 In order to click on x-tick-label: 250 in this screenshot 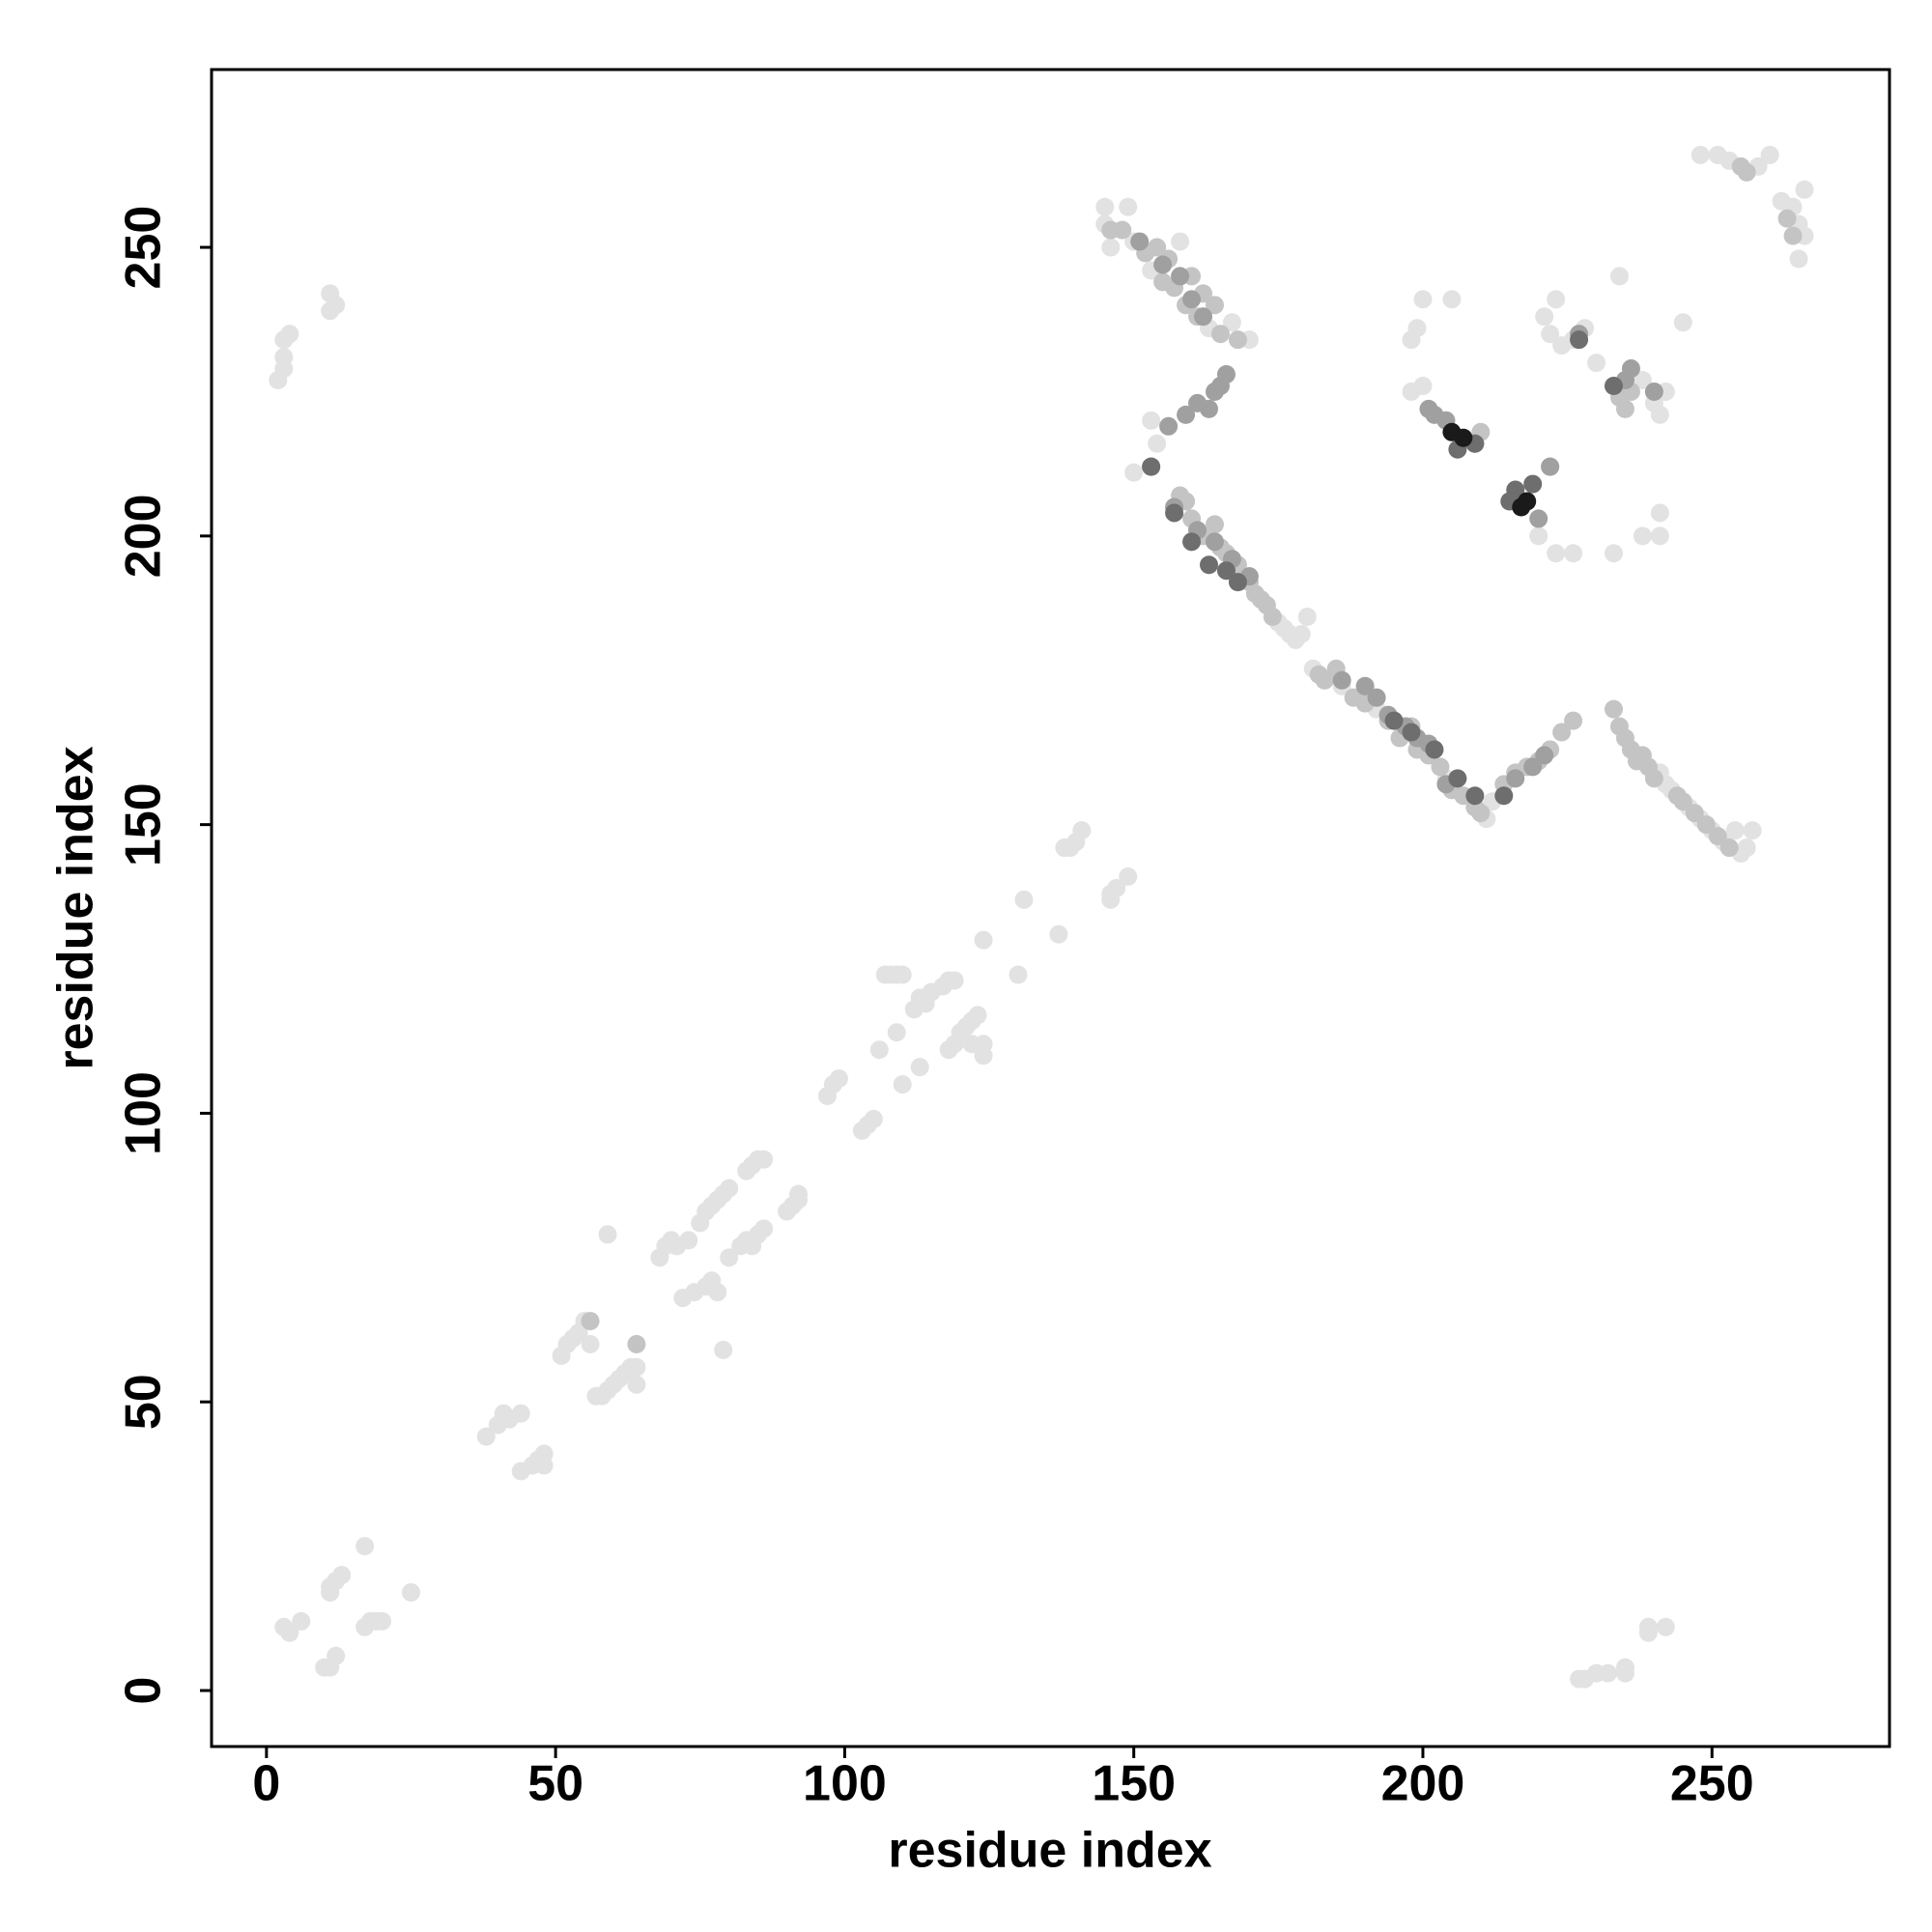, I will do `click(1712, 1784)`.